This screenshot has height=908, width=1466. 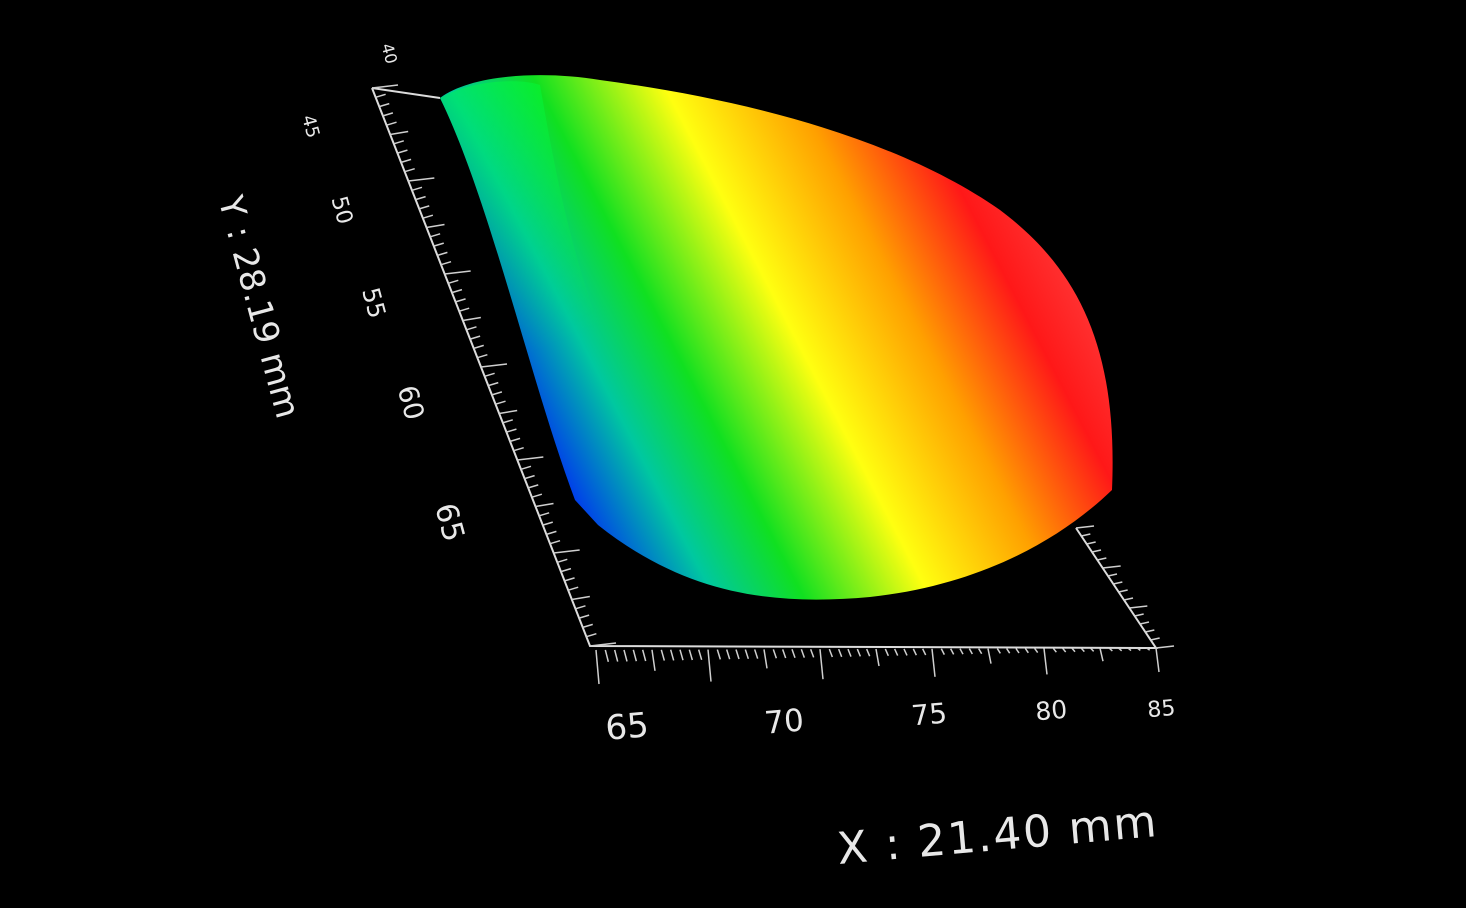 What do you see at coordinates (390, 53) in the screenshot?
I see `y-tick-label: 40` at bounding box center [390, 53].